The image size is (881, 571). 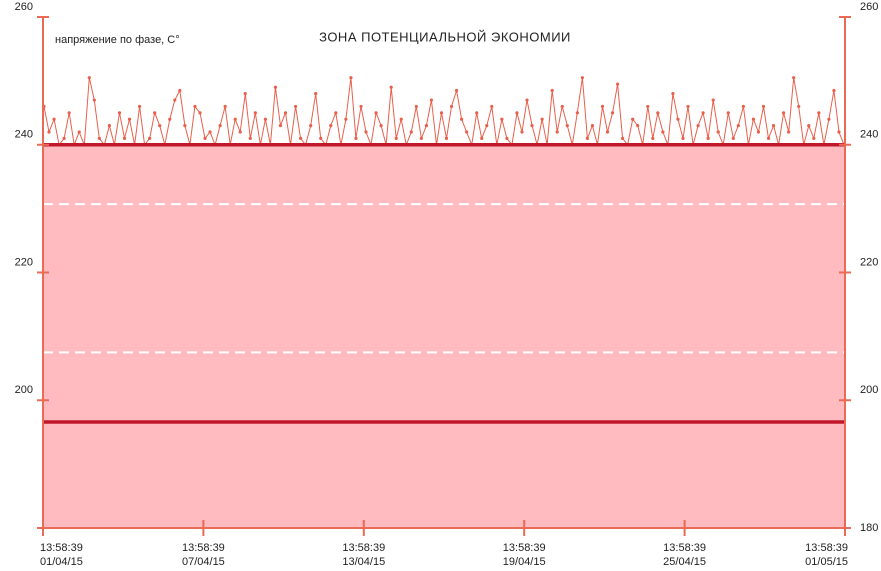 What do you see at coordinates (203, 562) in the screenshot?
I see `x-tick-date: 07/04/15` at bounding box center [203, 562].